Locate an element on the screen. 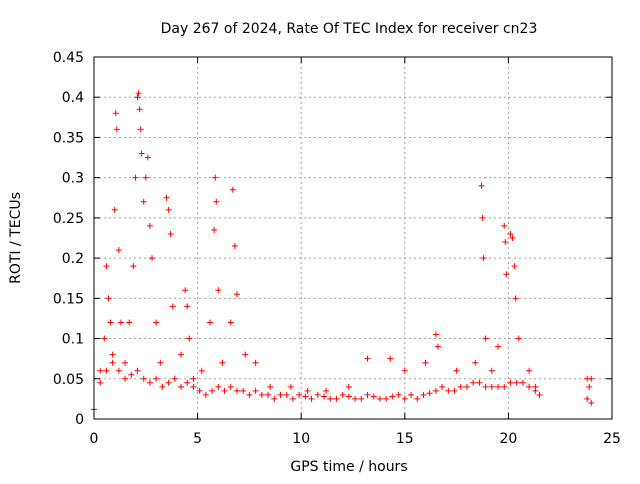  y-tick-label: 0.15 is located at coordinates (68, 299).